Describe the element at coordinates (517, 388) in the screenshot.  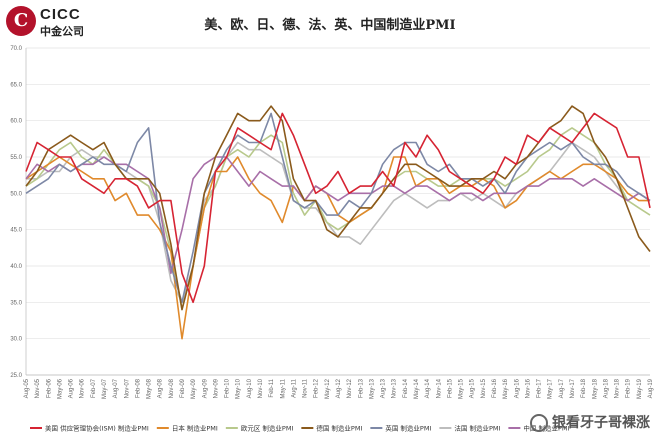
I see `x-tick-label: Aug-16` at that location.